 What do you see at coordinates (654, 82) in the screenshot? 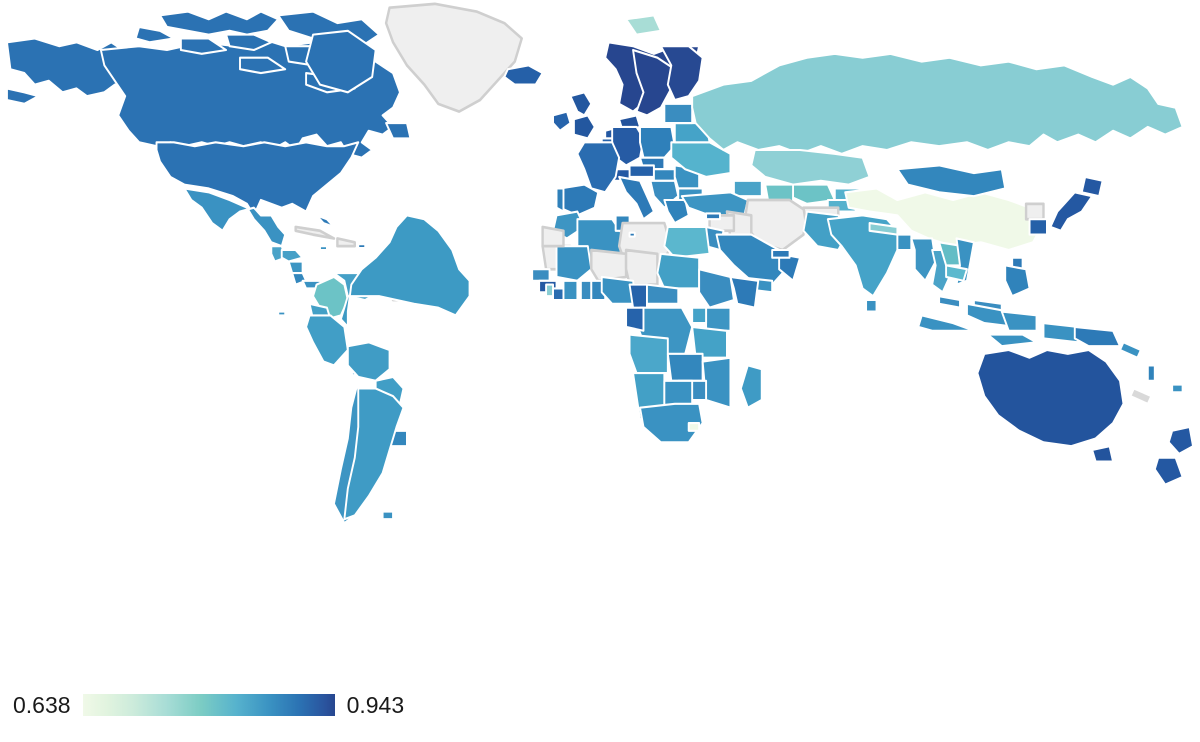
I see `country-sweden` at bounding box center [654, 82].